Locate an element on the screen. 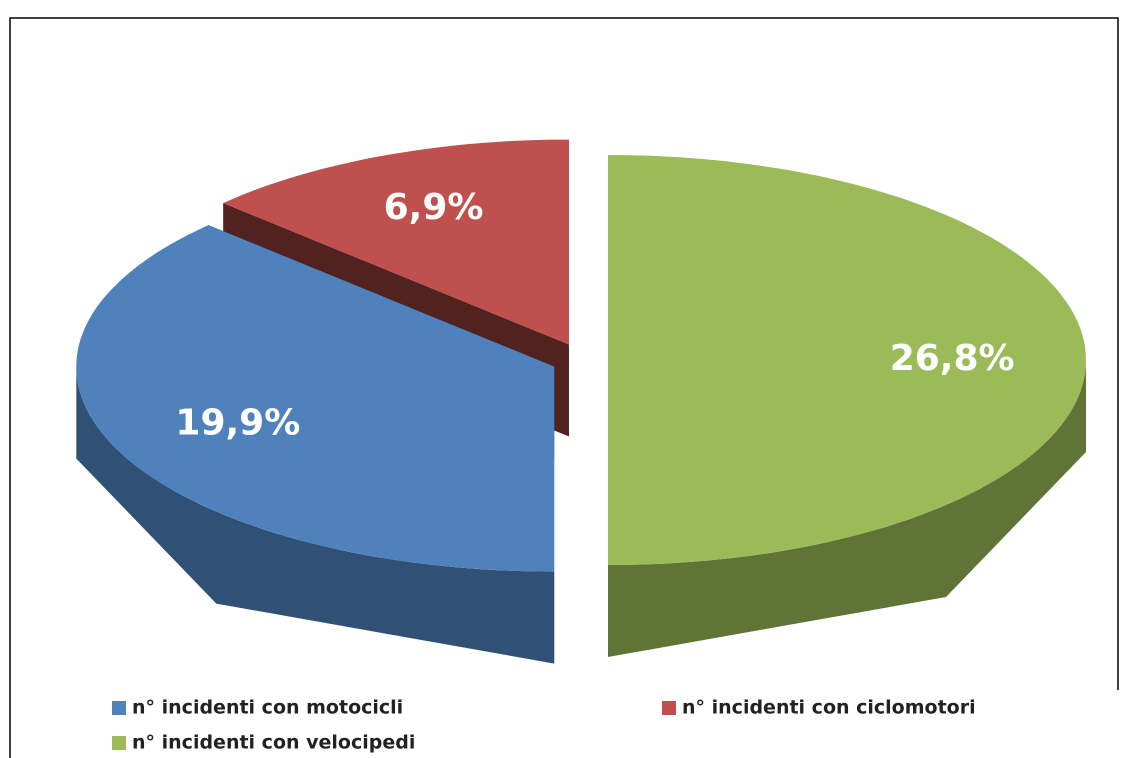  data-label: 6,9% is located at coordinates (434, 207).